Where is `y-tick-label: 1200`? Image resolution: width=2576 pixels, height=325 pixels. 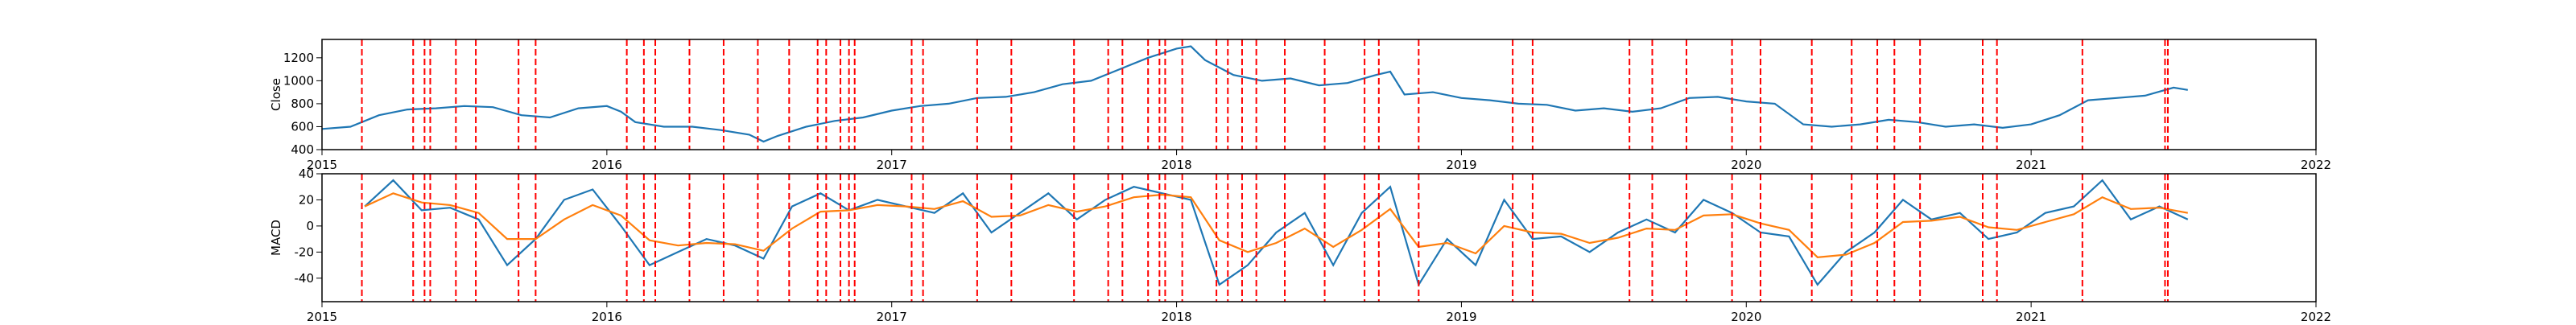
y-tick-label: 1200 is located at coordinates (298, 58).